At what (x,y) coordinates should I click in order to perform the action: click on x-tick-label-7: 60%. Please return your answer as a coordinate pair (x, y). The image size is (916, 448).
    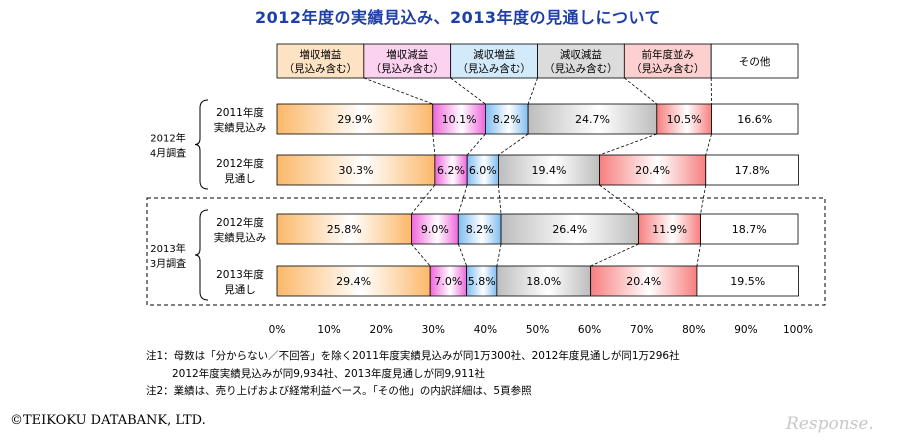
    Looking at the image, I should click on (589, 330).